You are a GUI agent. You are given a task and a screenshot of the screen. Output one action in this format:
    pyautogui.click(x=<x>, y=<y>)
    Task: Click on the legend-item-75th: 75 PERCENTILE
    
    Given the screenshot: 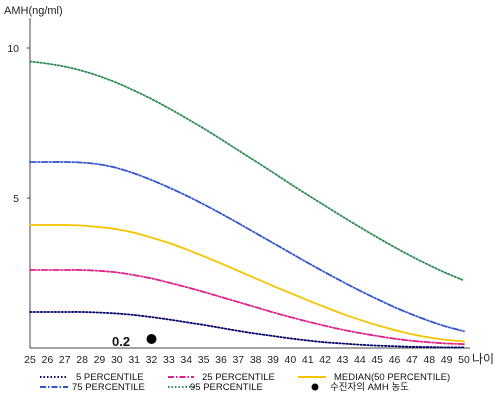 What is the action you would take?
    pyautogui.click(x=92, y=387)
    